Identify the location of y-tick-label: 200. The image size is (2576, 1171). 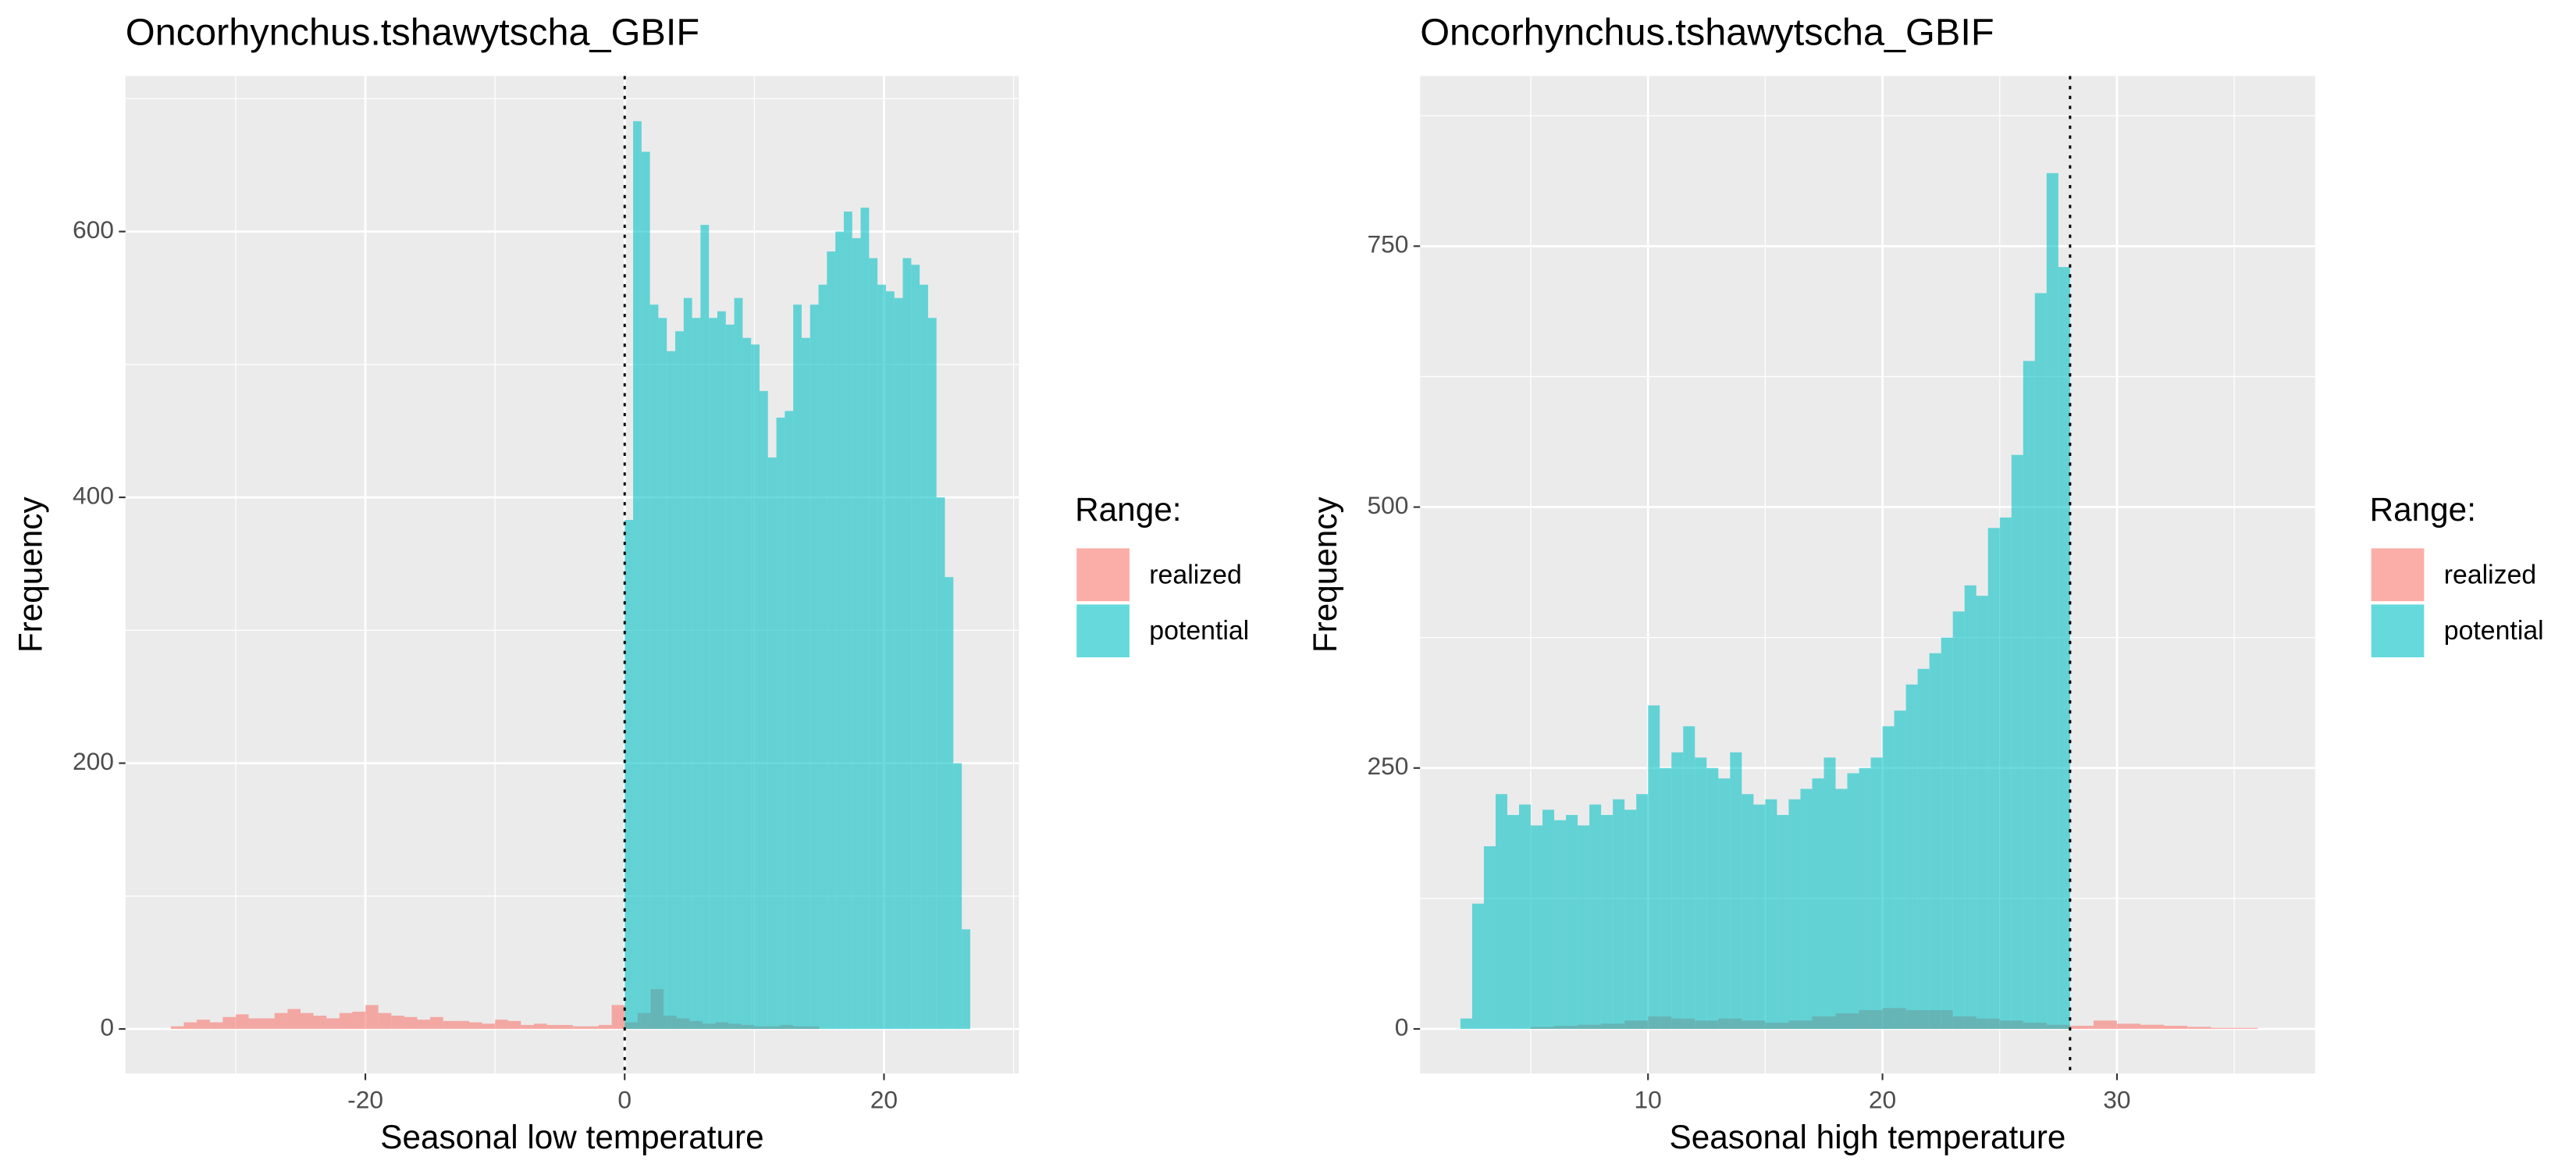
(93, 761).